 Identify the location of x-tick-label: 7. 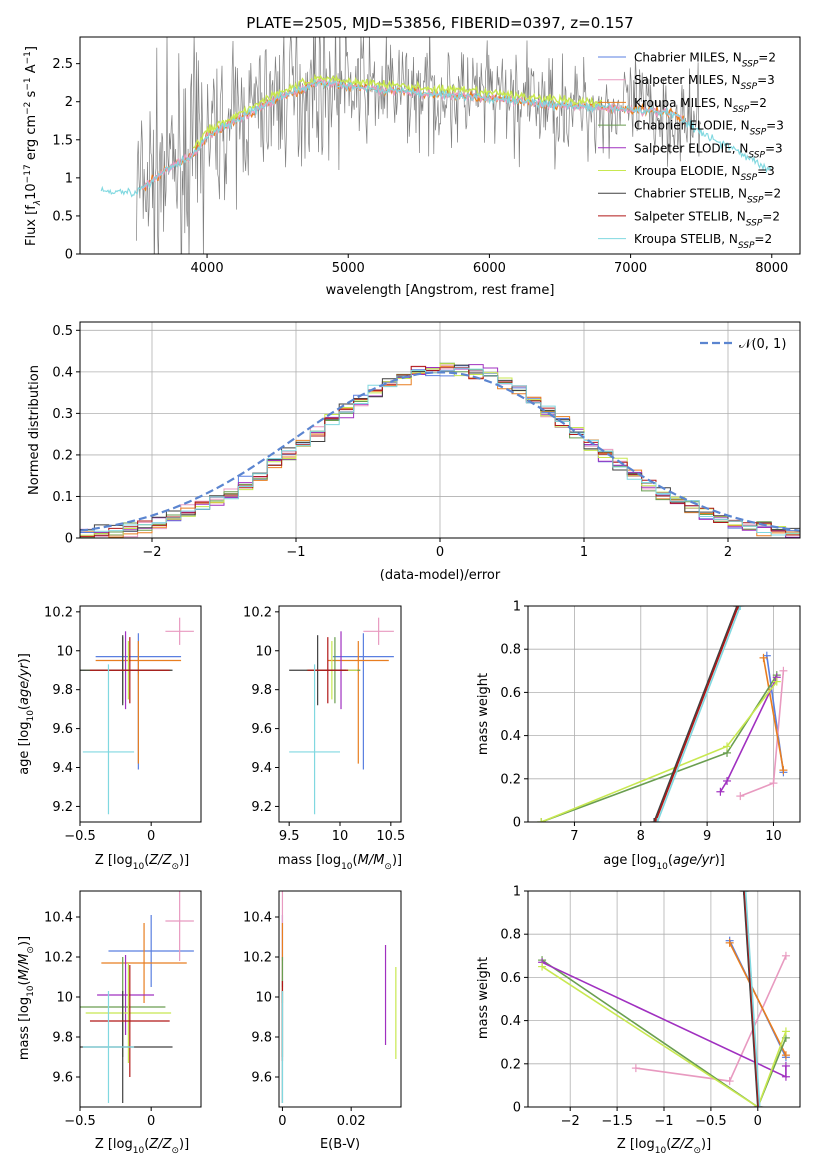
(574, 836).